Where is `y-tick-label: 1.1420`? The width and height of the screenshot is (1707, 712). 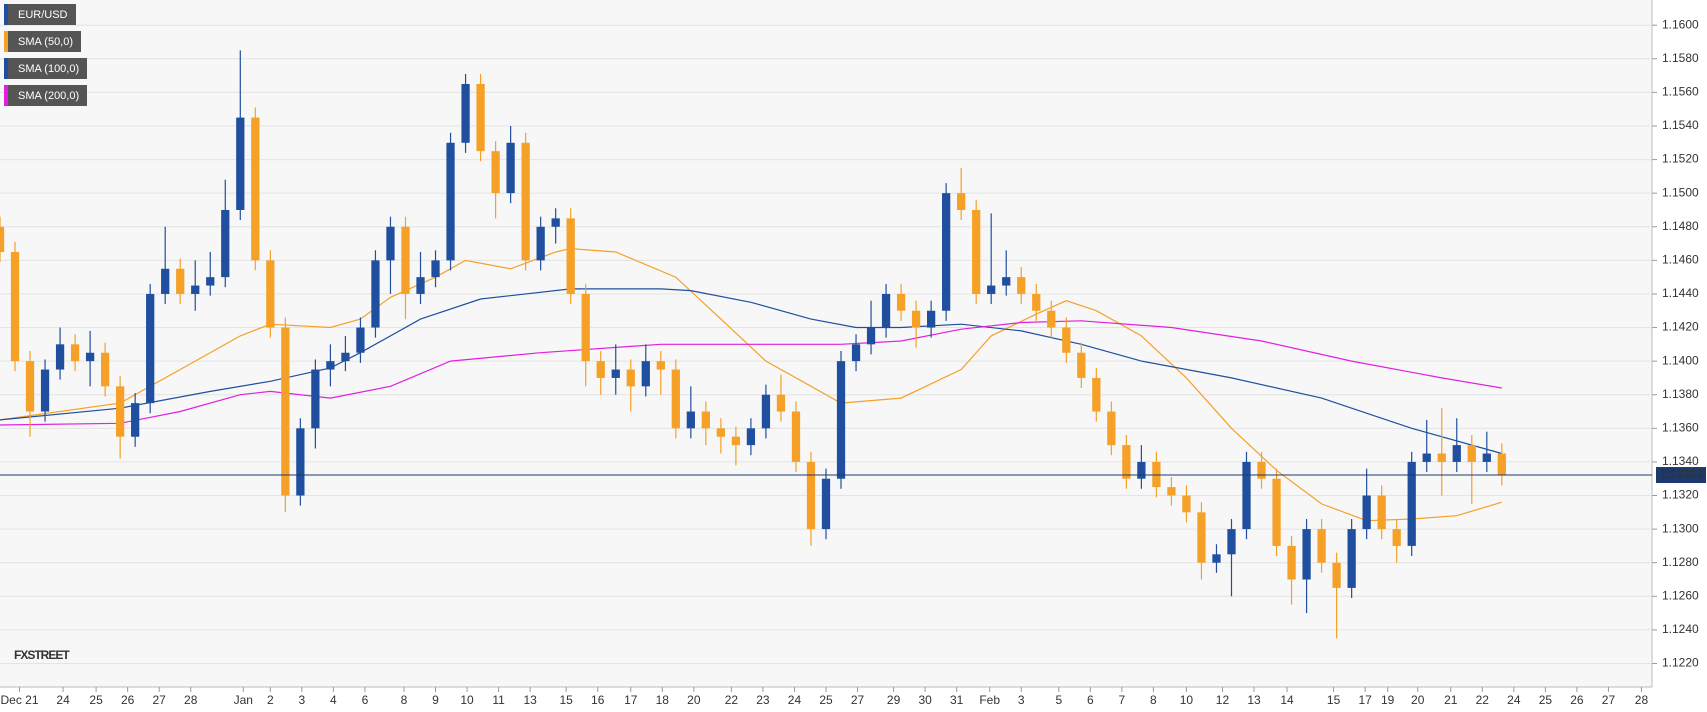 y-tick-label: 1.1420 is located at coordinates (1680, 327).